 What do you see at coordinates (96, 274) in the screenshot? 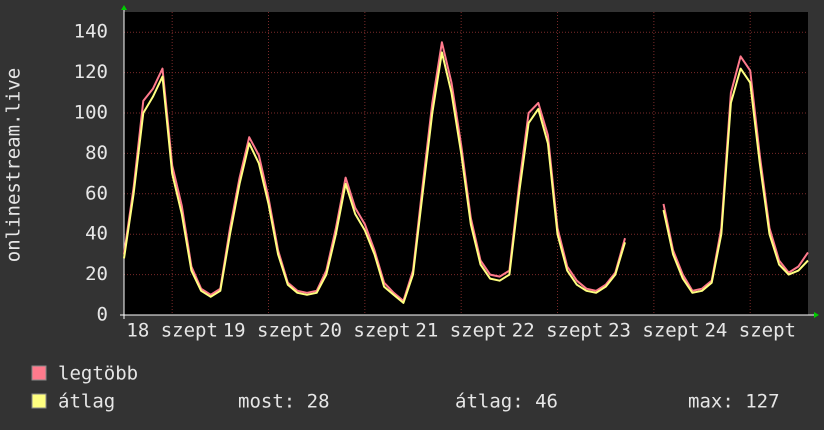
I see `y-tick-label: 20` at bounding box center [96, 274].